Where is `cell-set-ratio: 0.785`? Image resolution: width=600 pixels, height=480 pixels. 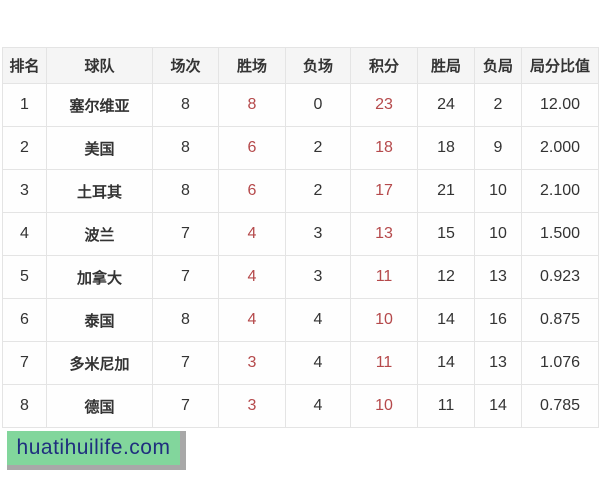
cell-set-ratio: 0.785 is located at coordinates (560, 406).